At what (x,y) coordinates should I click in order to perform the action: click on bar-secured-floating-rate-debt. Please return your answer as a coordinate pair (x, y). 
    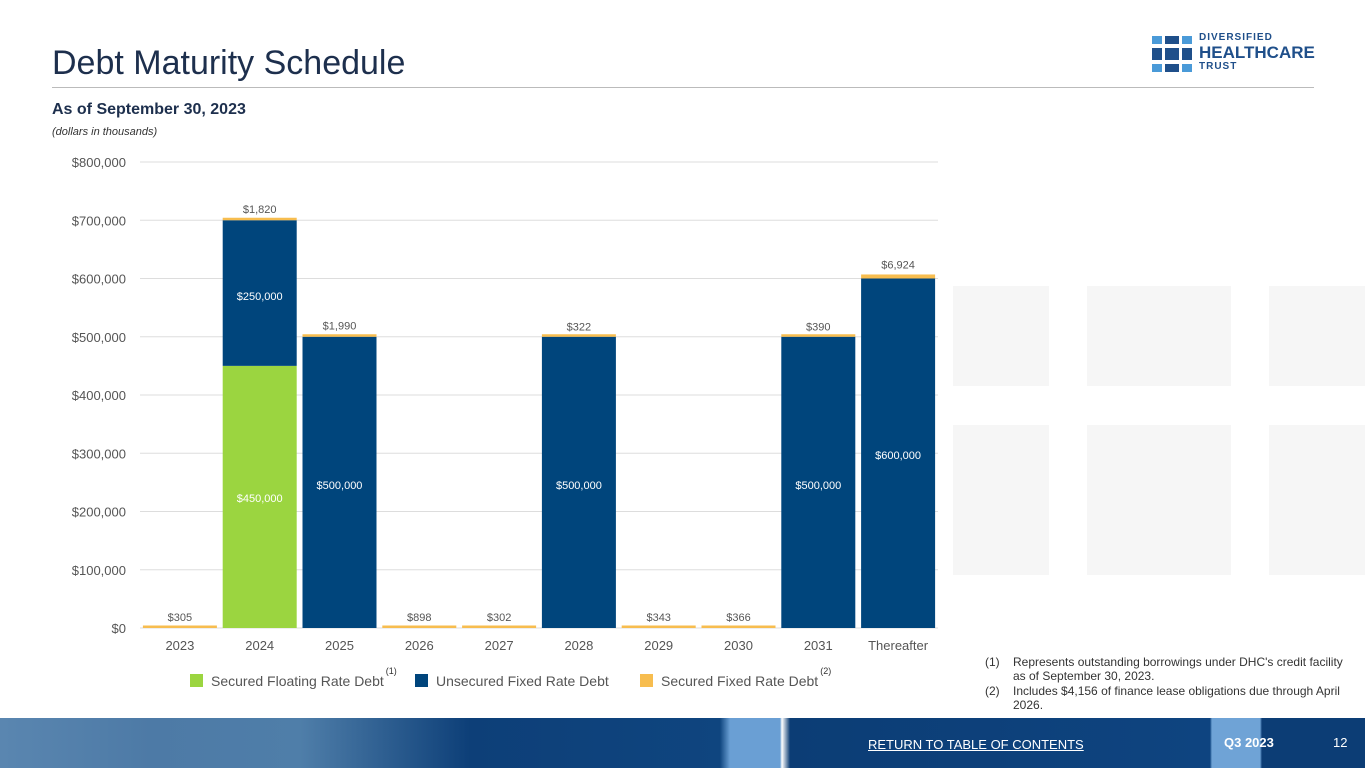
    Looking at the image, I should click on (259, 496).